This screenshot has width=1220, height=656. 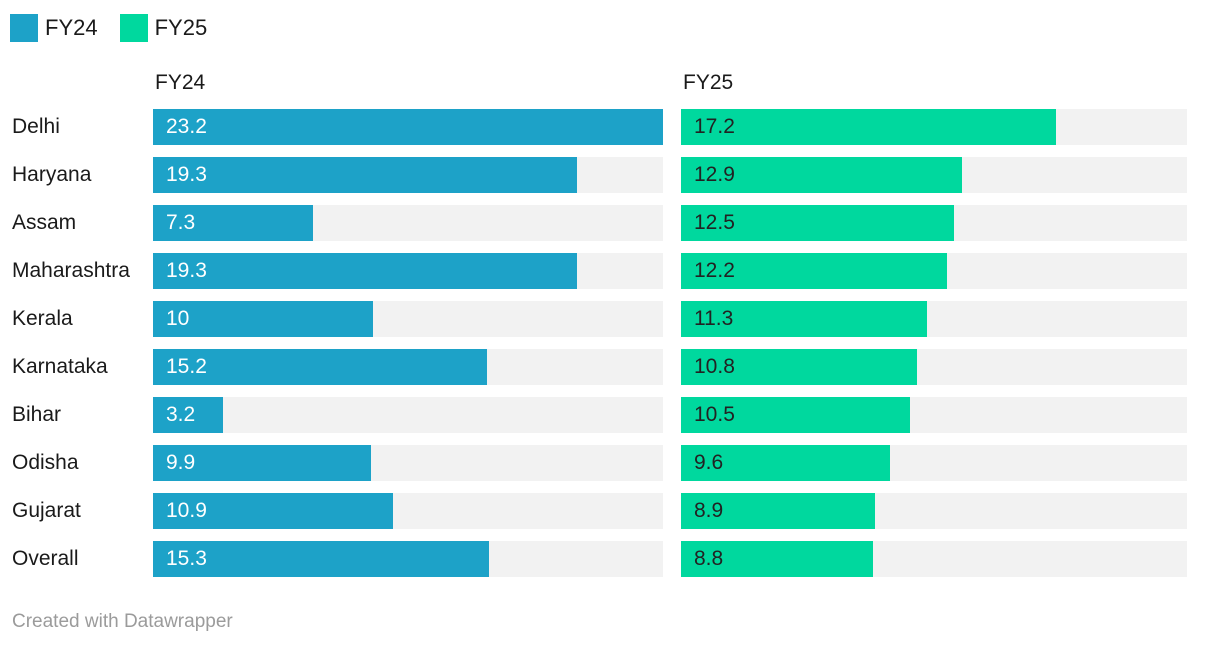 What do you see at coordinates (233, 223) in the screenshot?
I see `bar: 7.3` at bounding box center [233, 223].